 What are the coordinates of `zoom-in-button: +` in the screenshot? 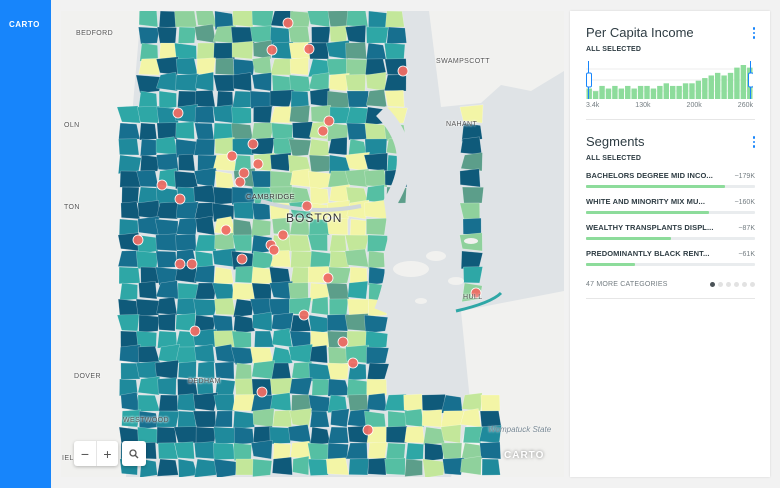 It's located at (107, 453).